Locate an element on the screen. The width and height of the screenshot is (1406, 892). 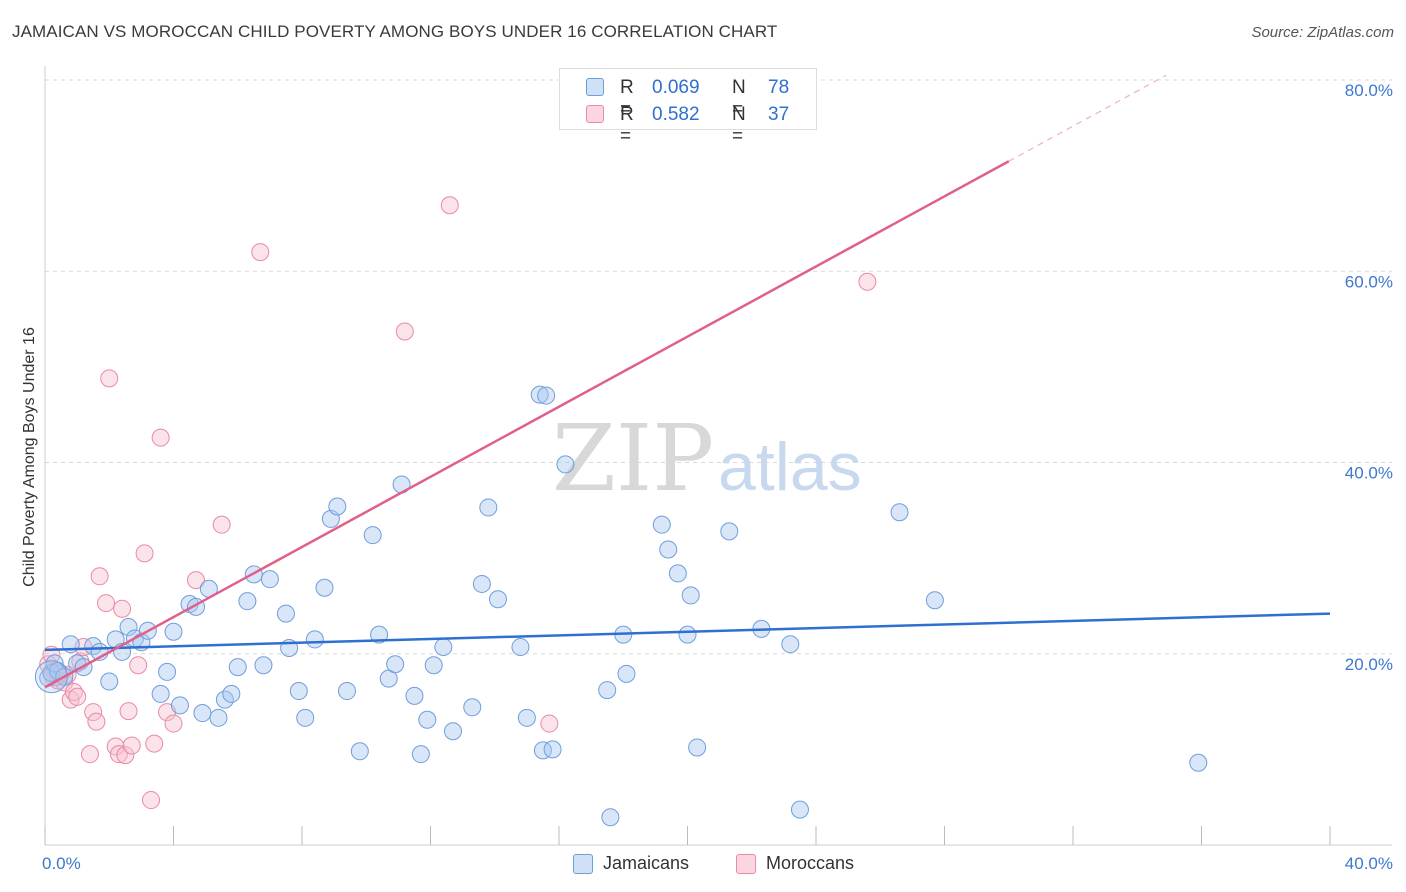
jamaicans-trend-line is located at coordinates (687, 632).